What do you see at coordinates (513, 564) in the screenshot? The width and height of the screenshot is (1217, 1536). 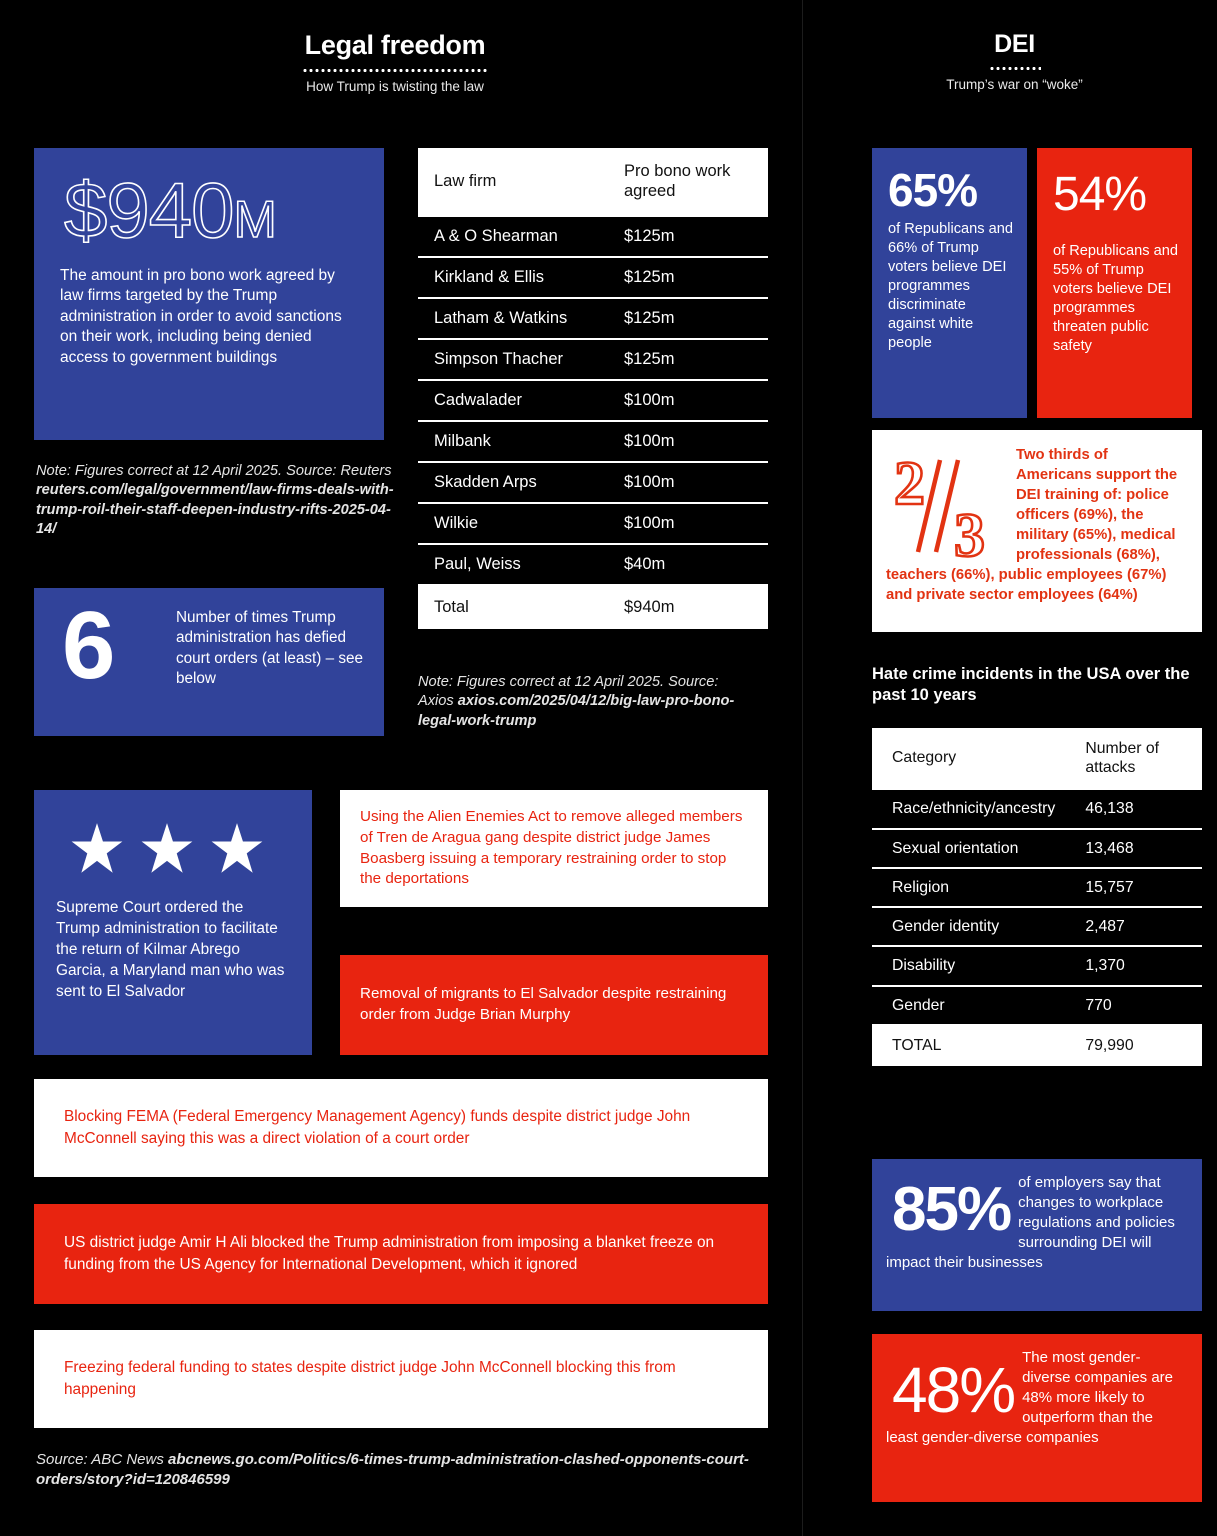 I see `cell-firm: Paul, Weiss` at bounding box center [513, 564].